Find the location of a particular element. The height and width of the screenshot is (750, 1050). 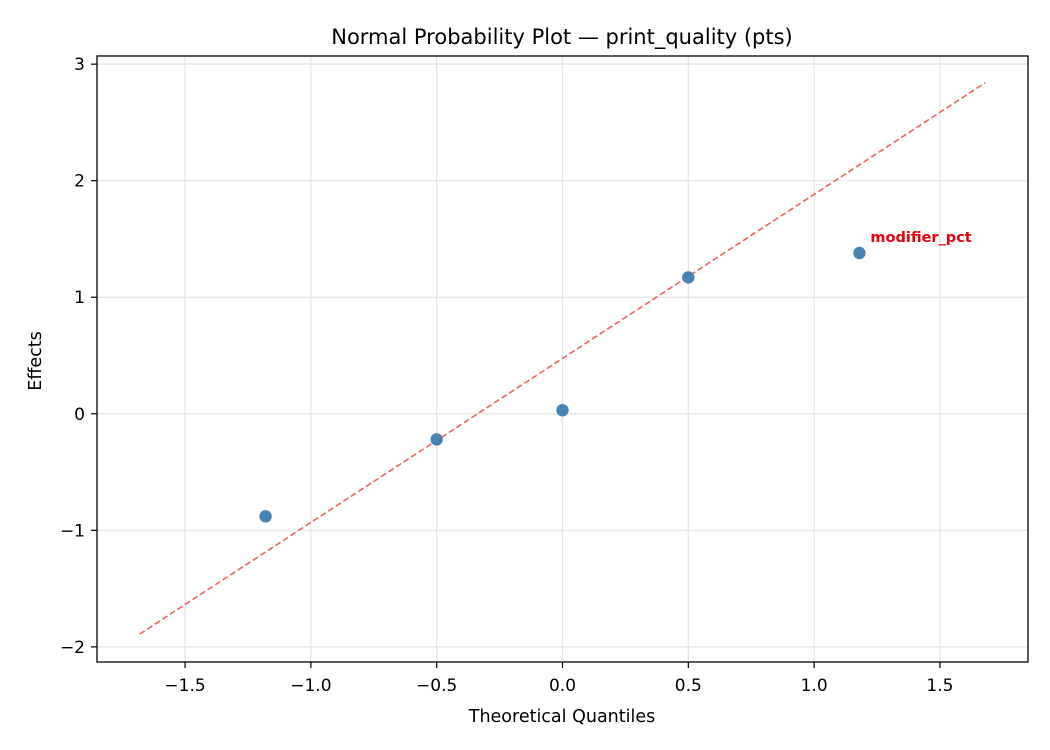

x-axis-ticks: −1.5 −1.0 −0.5 0.0 0.5 1.0 1.5 is located at coordinates (558, 679).